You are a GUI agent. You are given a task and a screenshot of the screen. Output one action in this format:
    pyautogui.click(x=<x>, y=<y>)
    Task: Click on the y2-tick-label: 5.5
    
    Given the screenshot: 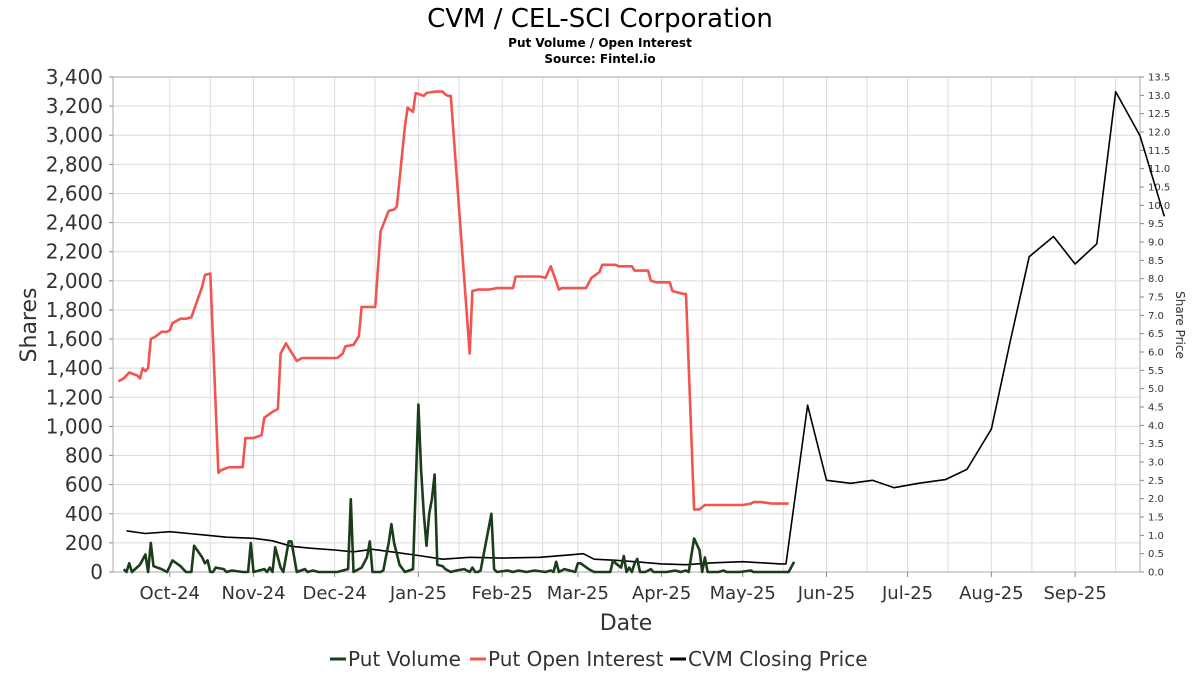 What is the action you would take?
    pyautogui.click(x=1156, y=371)
    